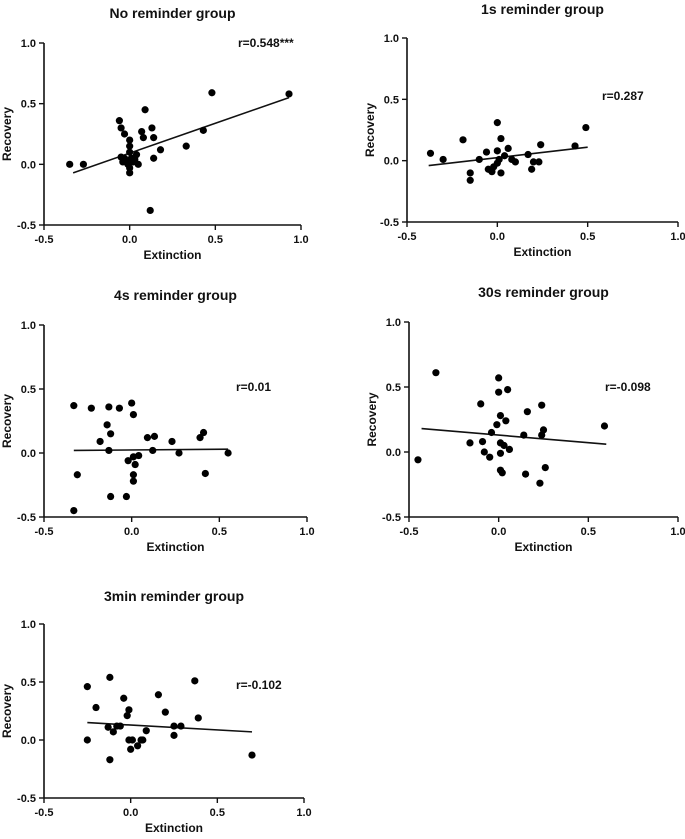 Image resolution: width=685 pixels, height=839 pixels. I want to click on y-tick-label: 0.0, so click(28, 165).